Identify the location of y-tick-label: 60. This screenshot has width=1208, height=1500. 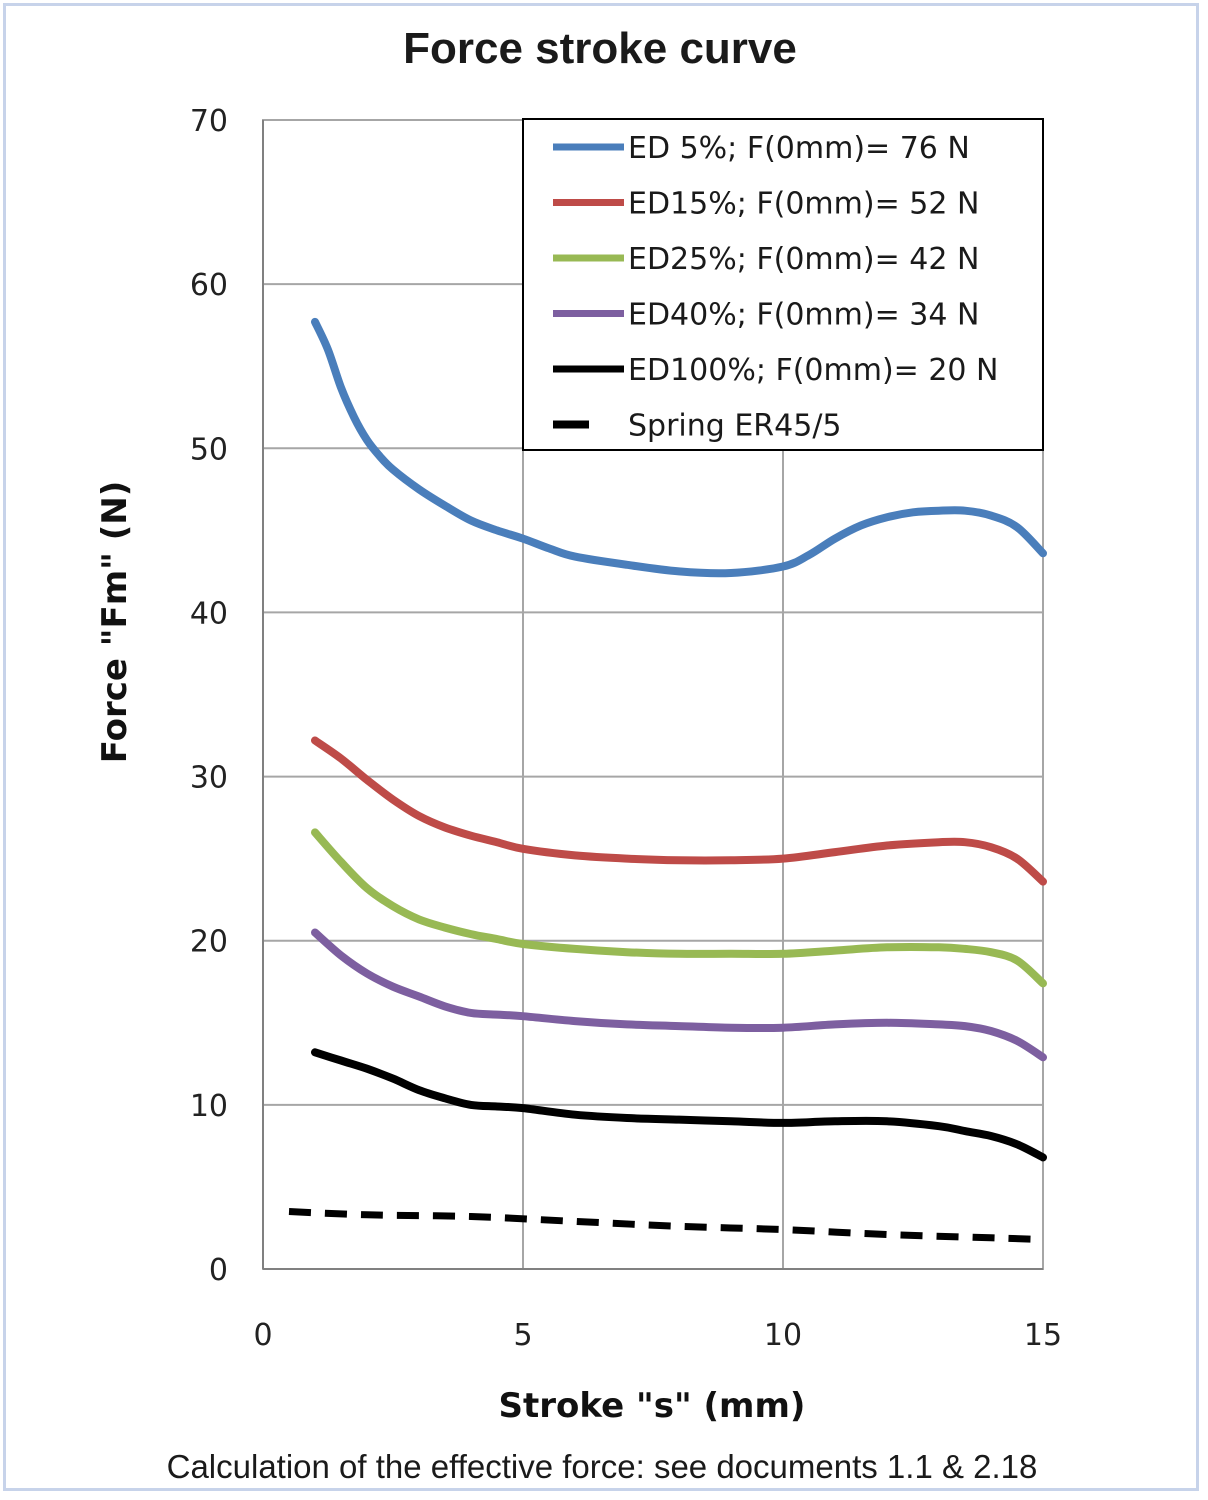
(209, 285).